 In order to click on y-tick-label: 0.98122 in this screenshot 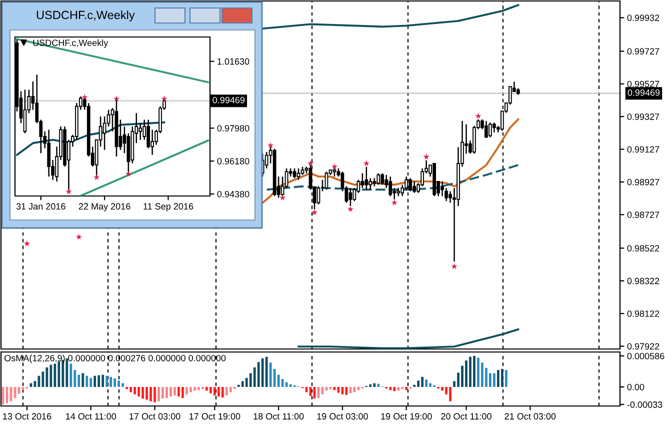, I will do `click(643, 313)`.